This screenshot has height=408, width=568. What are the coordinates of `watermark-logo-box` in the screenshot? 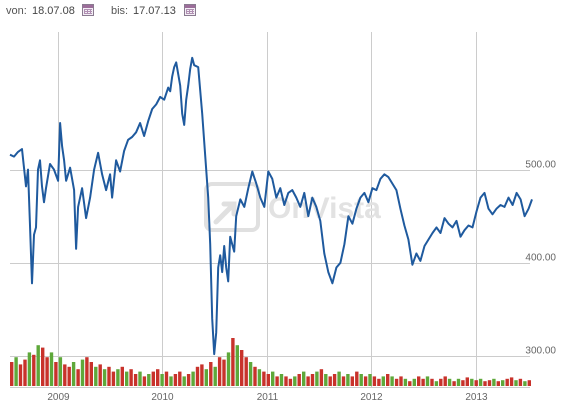 It's located at (232, 207).